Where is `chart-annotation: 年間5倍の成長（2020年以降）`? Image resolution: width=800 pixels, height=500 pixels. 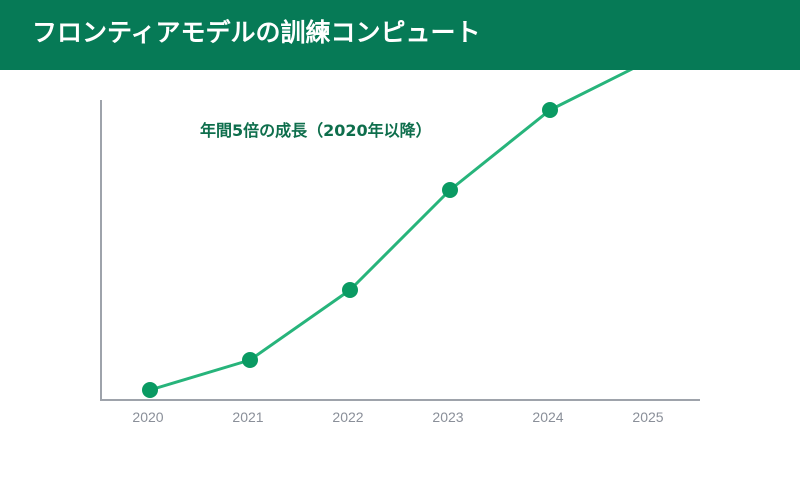 chart-annotation: 年間5倍の成長（2020年以降） is located at coordinates (316, 130).